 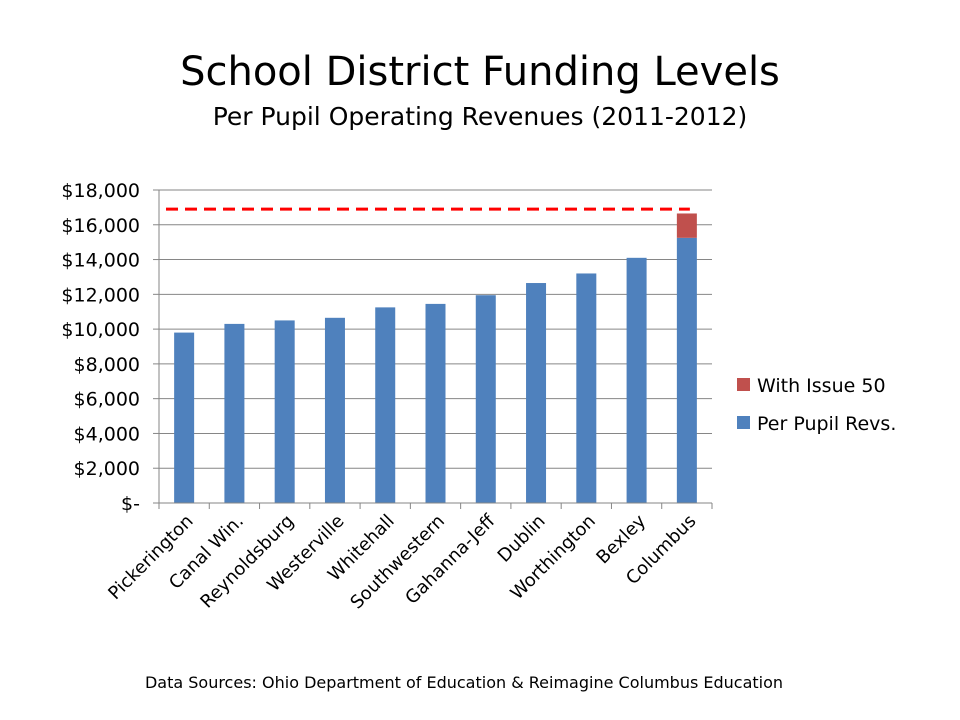 I want to click on chart-subtitle: Per Pupil Operating Revenues (2011-2012), so click(x=480, y=116).